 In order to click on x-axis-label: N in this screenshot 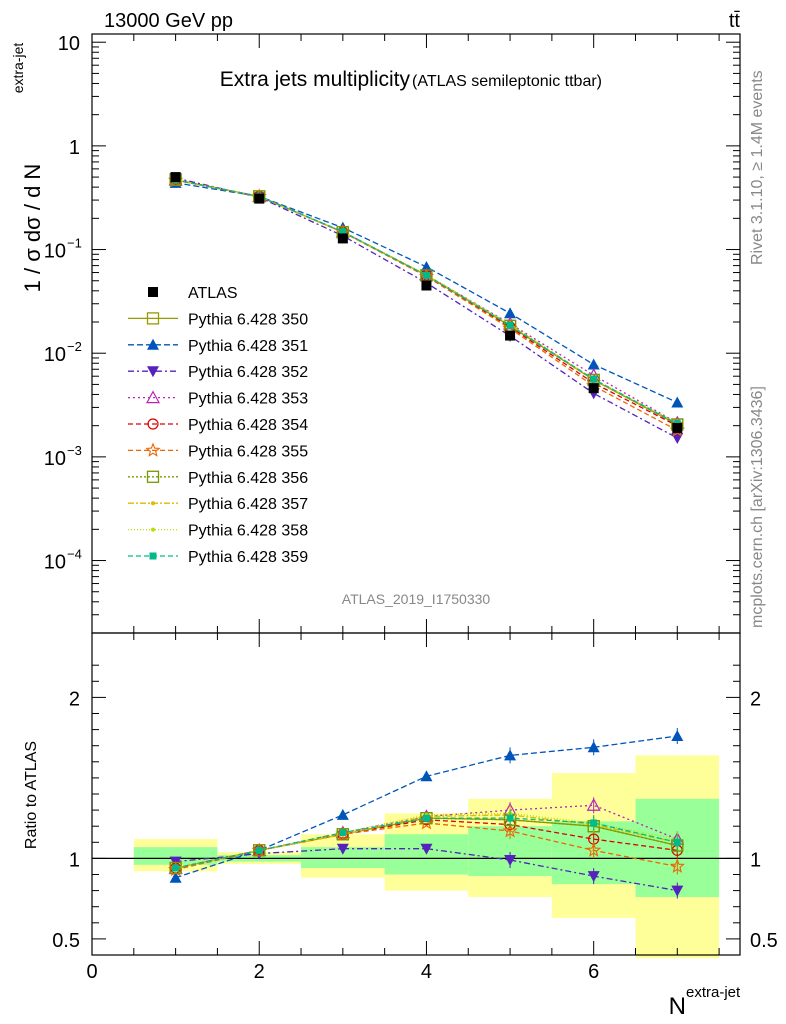, I will do `click(677, 1006)`.